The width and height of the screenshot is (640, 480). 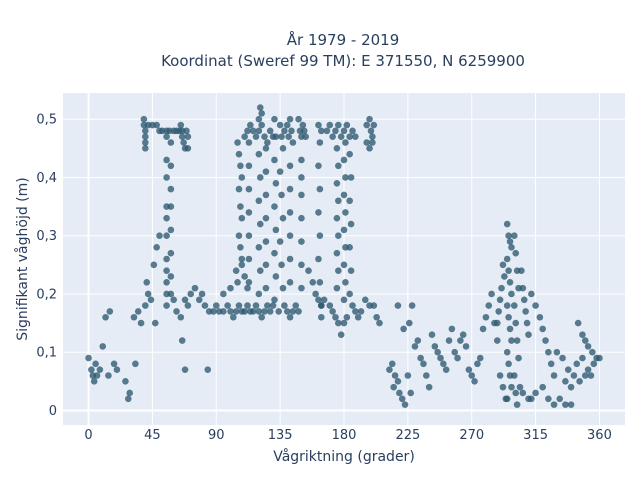 What do you see at coordinates (344, 435) in the screenshot?
I see `x-tick-label: 180` at bounding box center [344, 435].